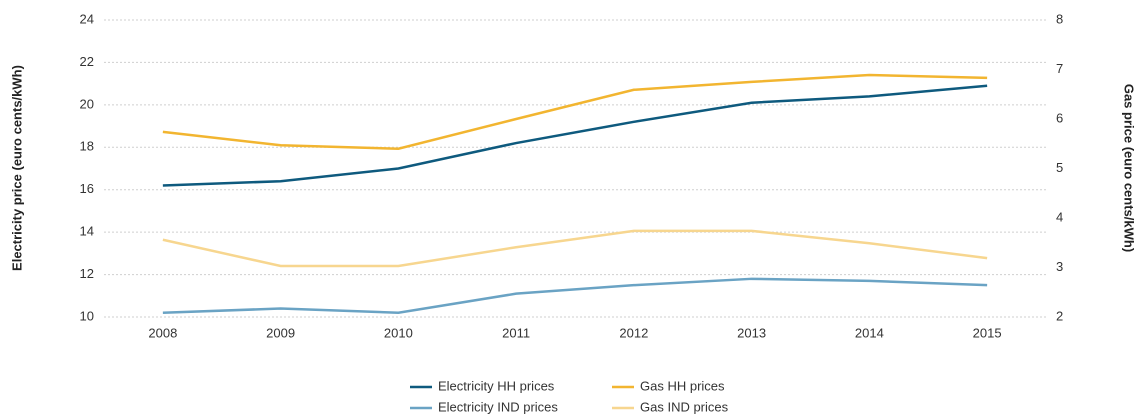 This screenshot has width=1140, height=419. Describe the element at coordinates (869, 332) in the screenshot. I see `x-tick-label: 2014` at that location.